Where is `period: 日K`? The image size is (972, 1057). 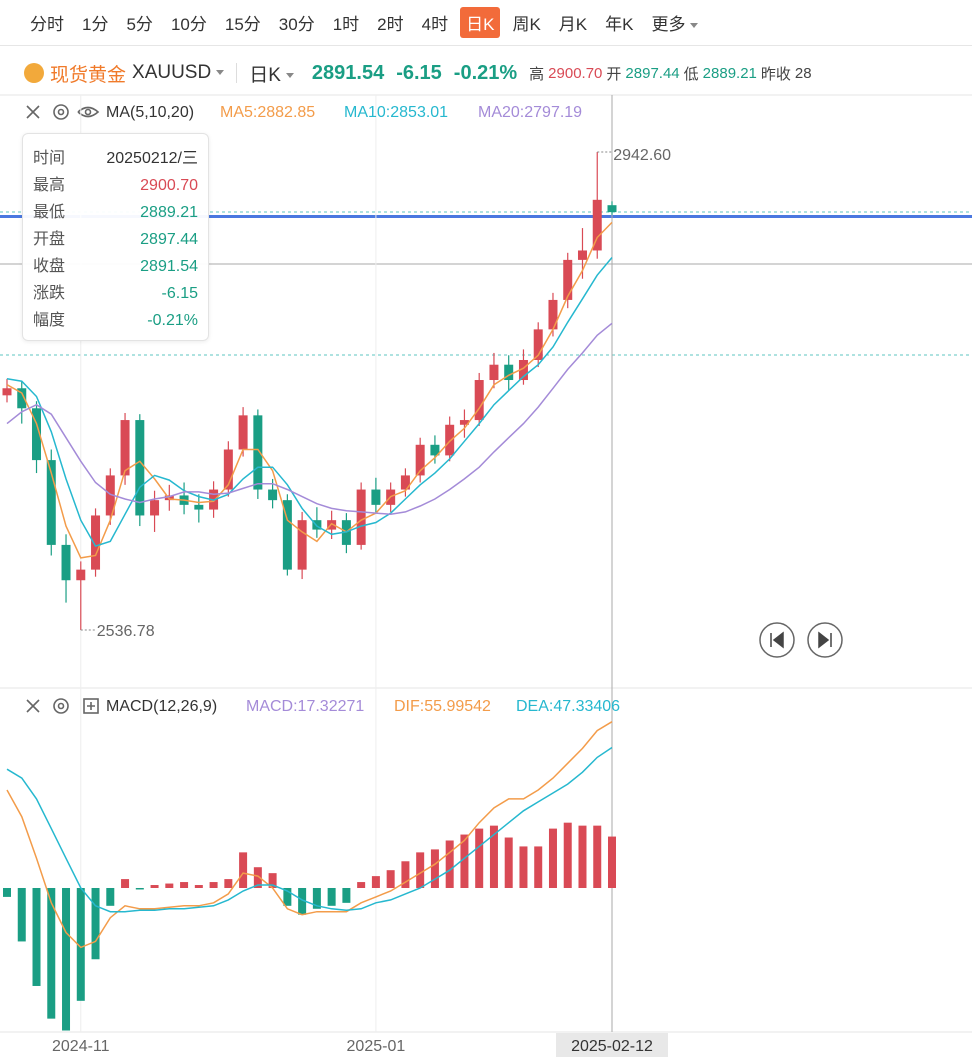 period: 日K is located at coordinates (271, 73).